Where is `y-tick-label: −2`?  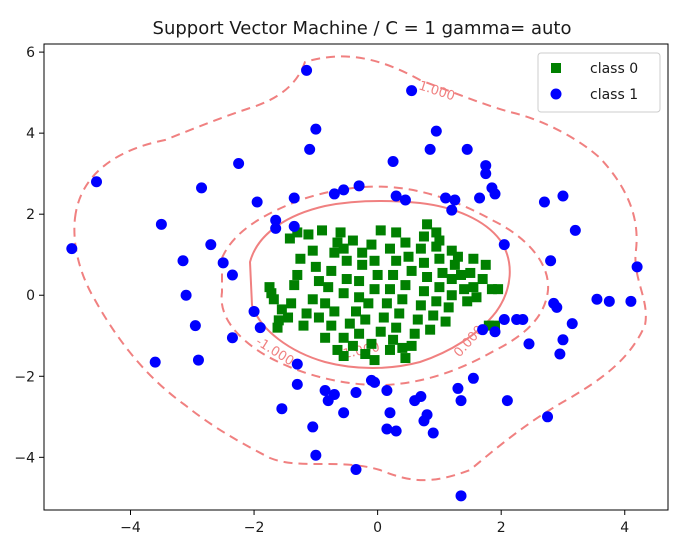 y-tick-label: −2 is located at coordinates (24, 377).